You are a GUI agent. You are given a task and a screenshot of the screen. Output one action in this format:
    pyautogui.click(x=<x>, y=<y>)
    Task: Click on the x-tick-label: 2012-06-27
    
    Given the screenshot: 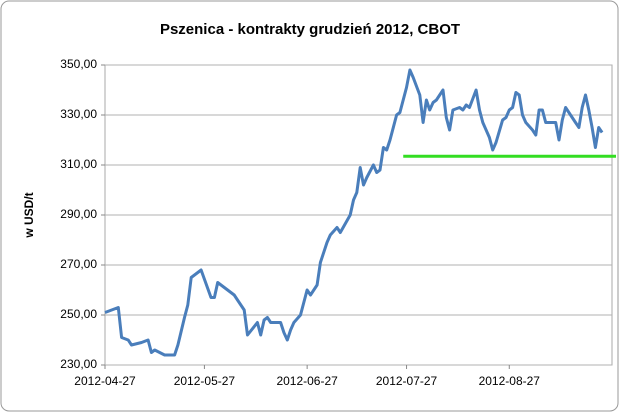 What is the action you would take?
    pyautogui.click(x=307, y=381)
    